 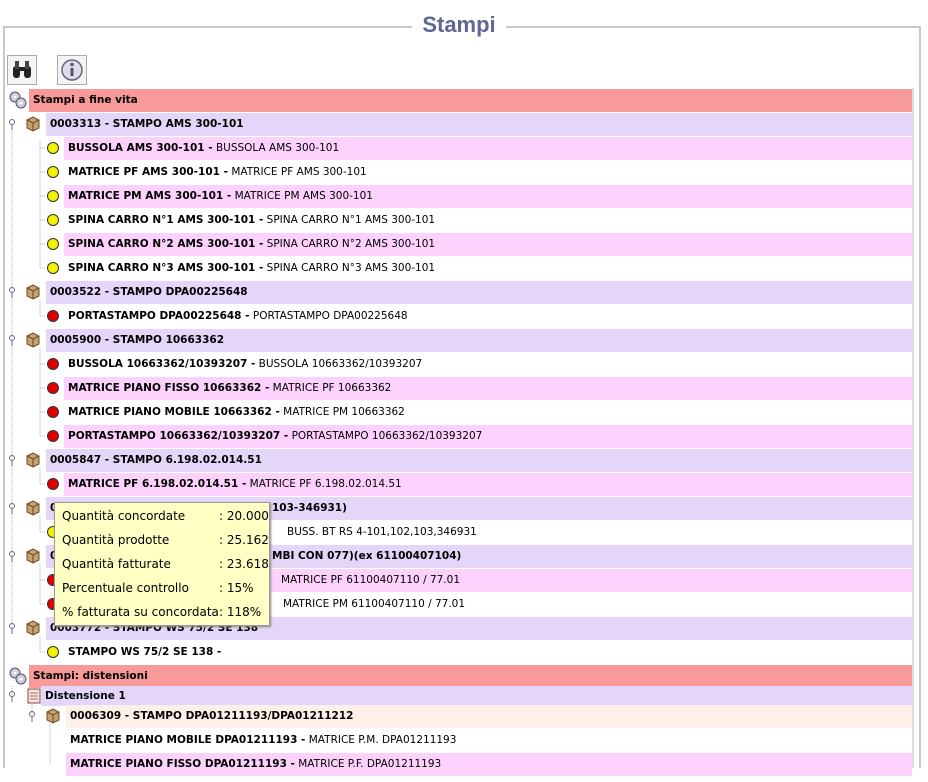 I want to click on row-code: MATRICE PIANO MOBILE DPA01211193 -, so click(x=188, y=740).